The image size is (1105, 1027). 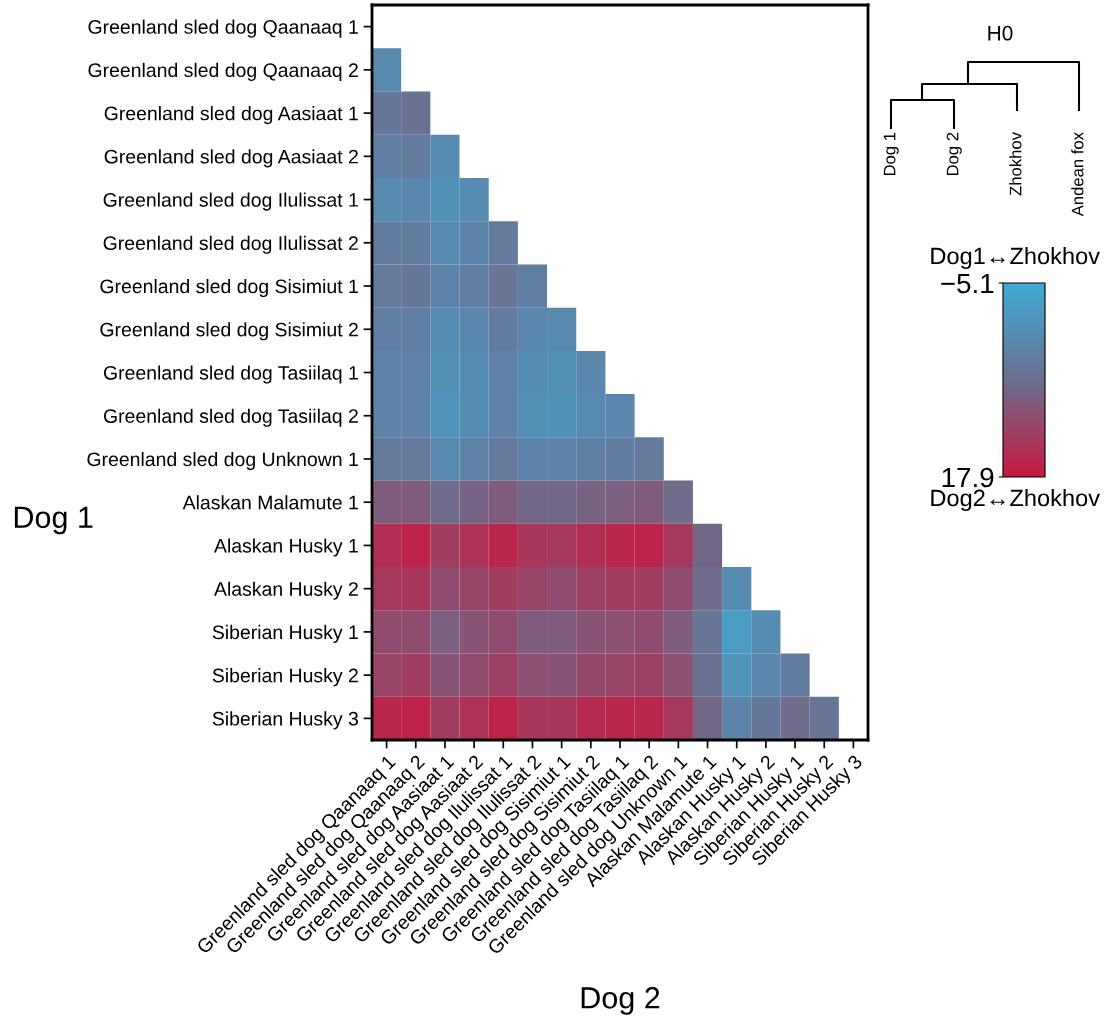 I want to click on y-tick-label: Greenland sled dog Ilulissat 2, so click(x=230, y=244).